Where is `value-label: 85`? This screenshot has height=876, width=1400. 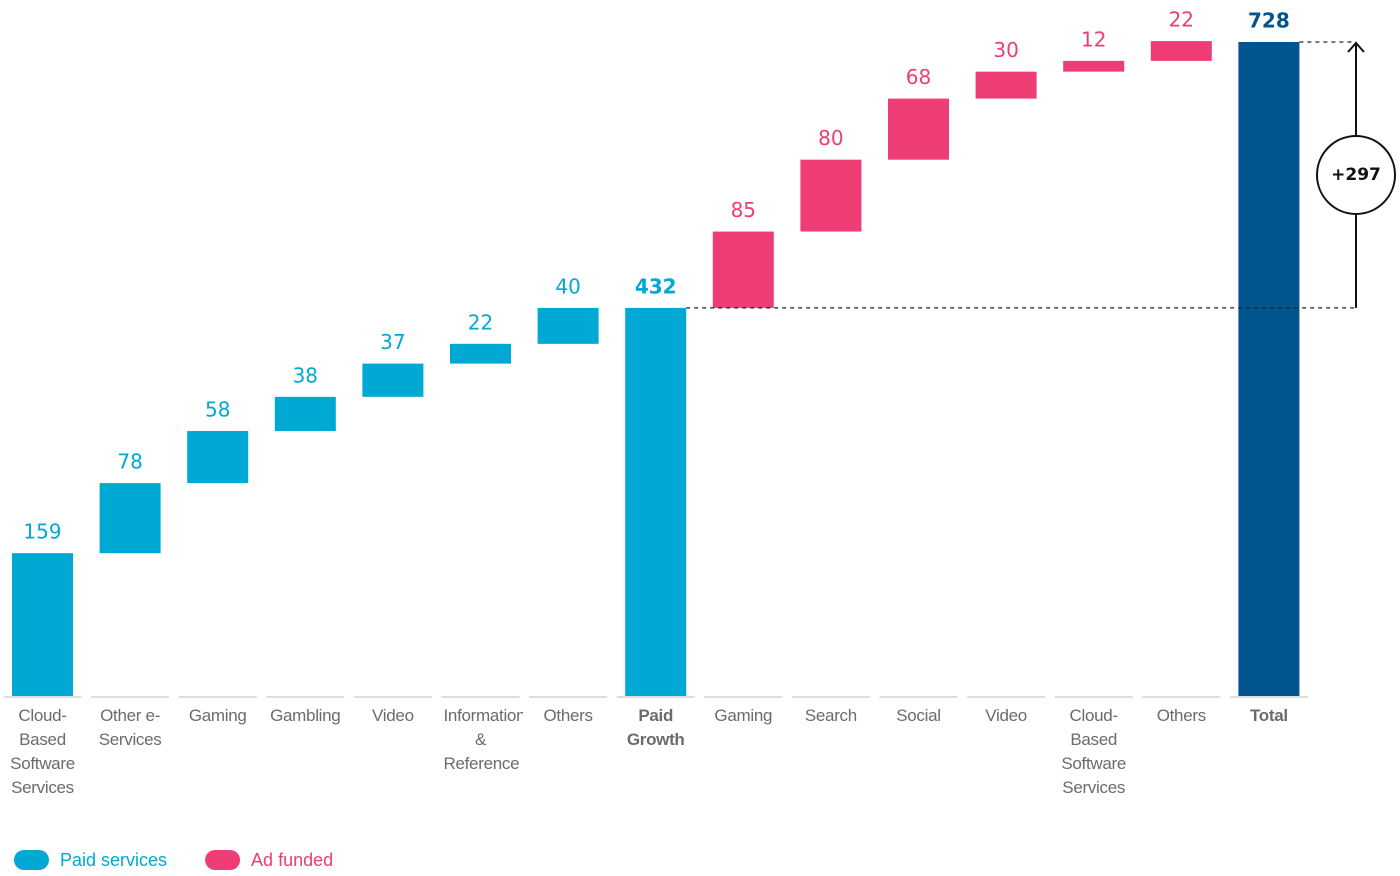 value-label: 85 is located at coordinates (743, 210).